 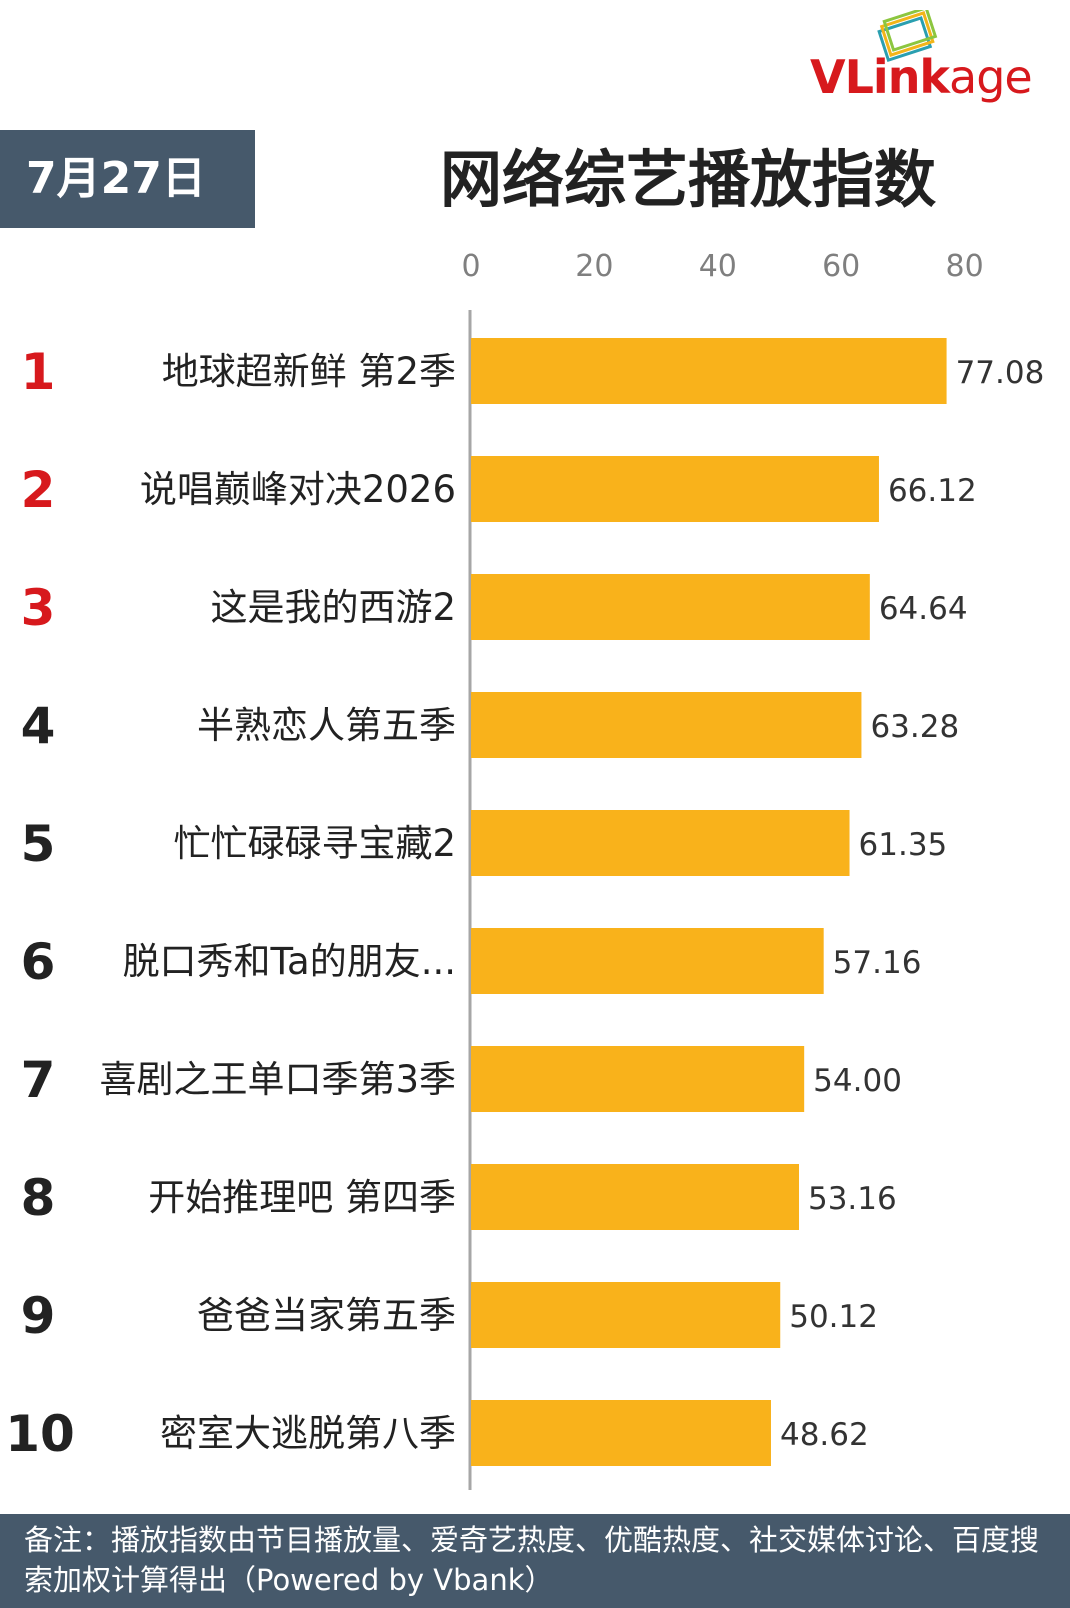 What do you see at coordinates (824, 1435) in the screenshot?
I see `value-label: 48.62` at bounding box center [824, 1435].